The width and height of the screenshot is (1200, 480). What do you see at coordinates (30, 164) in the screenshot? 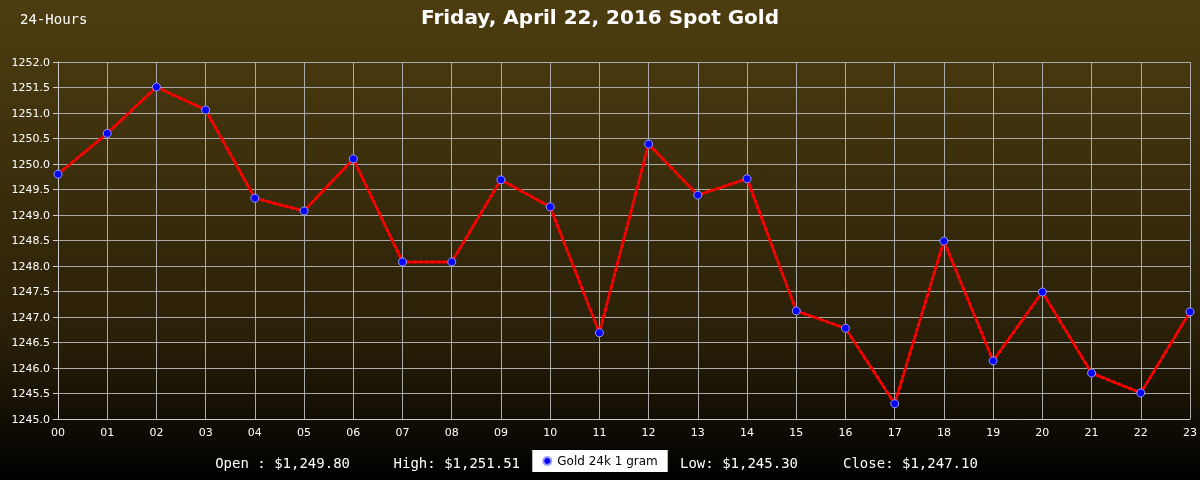
I see `y-tick-label: 1250.0` at bounding box center [30, 164].